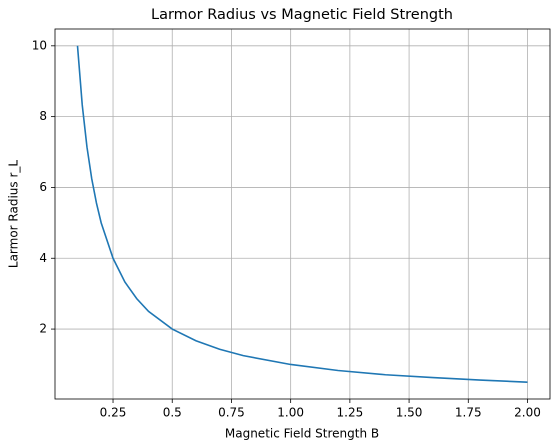 This screenshot has width=558, height=448. Describe the element at coordinates (527, 413) in the screenshot. I see `x-tick-label: 2.00` at that location.